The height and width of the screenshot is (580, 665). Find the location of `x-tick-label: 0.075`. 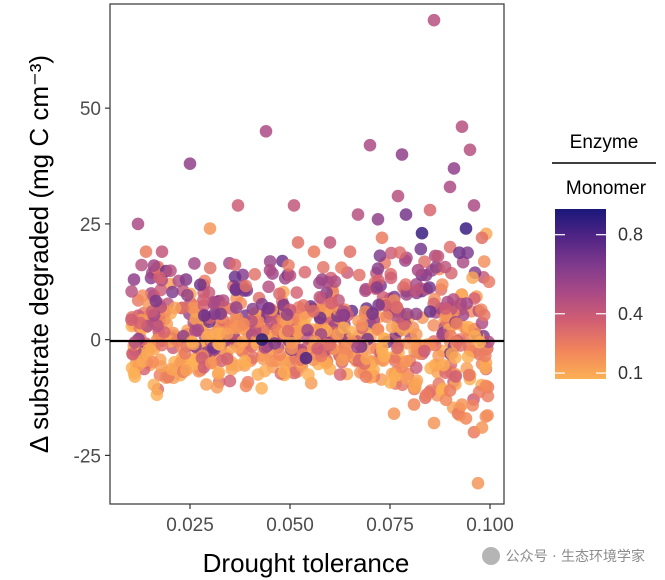

x-tick-label: 0.075 is located at coordinates (390, 525).